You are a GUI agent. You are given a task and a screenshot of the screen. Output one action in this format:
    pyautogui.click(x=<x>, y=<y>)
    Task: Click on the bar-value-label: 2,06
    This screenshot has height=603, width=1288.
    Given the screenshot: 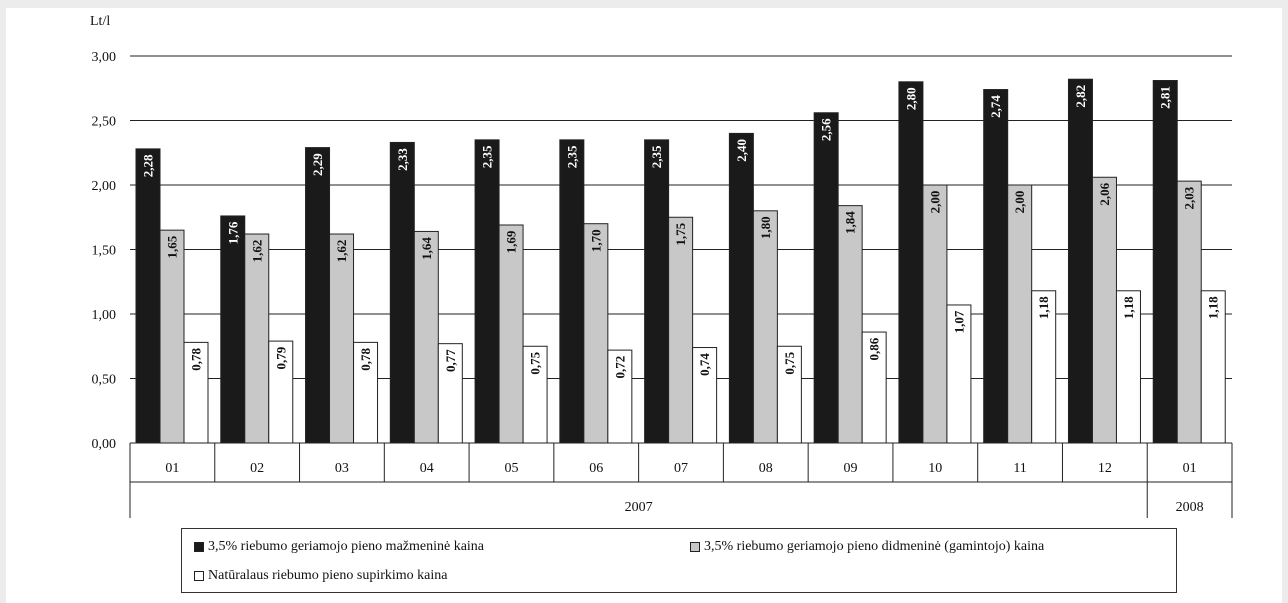 What is the action you would take?
    pyautogui.click(x=1104, y=193)
    